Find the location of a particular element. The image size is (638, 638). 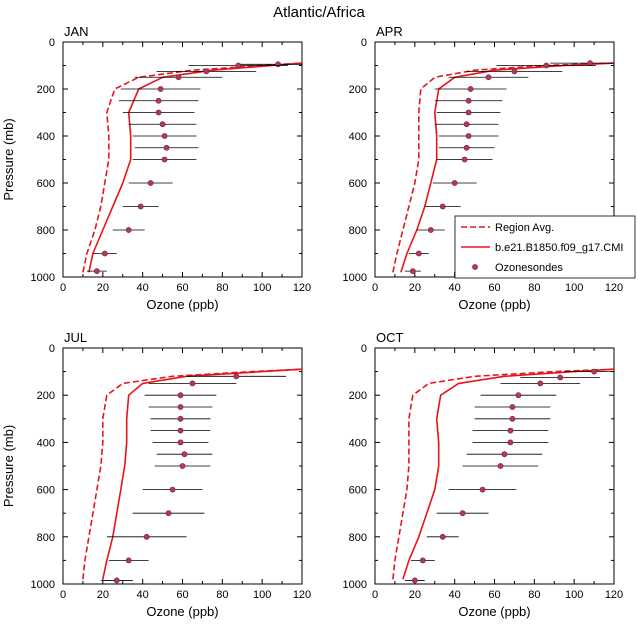

panel-title: APR is located at coordinates (389, 31).